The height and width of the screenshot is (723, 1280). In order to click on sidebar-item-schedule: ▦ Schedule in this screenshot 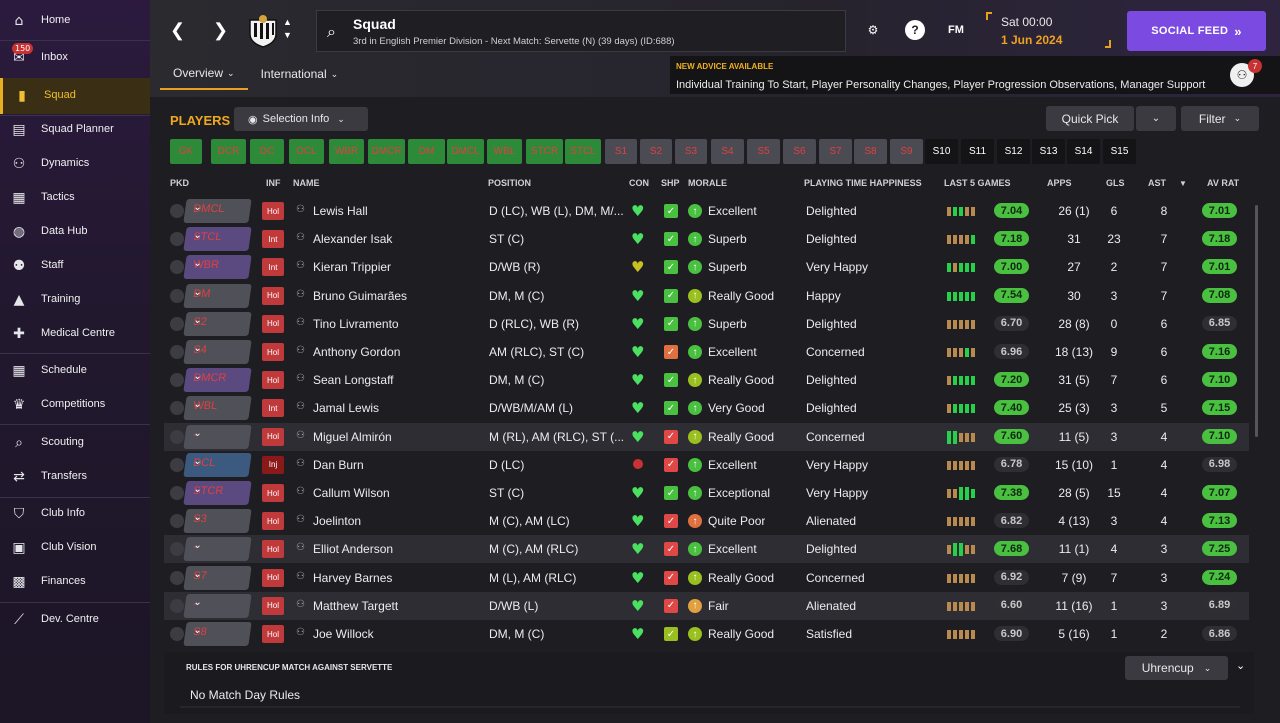, I will do `click(75, 371)`.